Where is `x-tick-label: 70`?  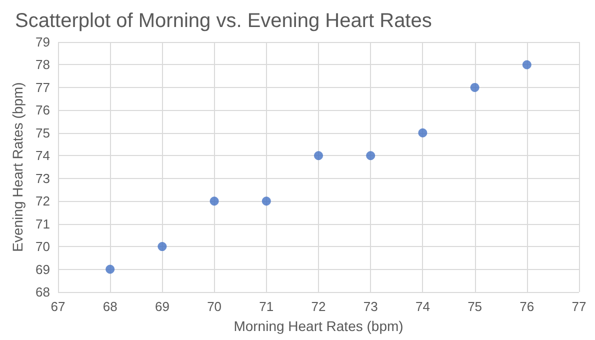 x-tick-label: 70 is located at coordinates (214, 306).